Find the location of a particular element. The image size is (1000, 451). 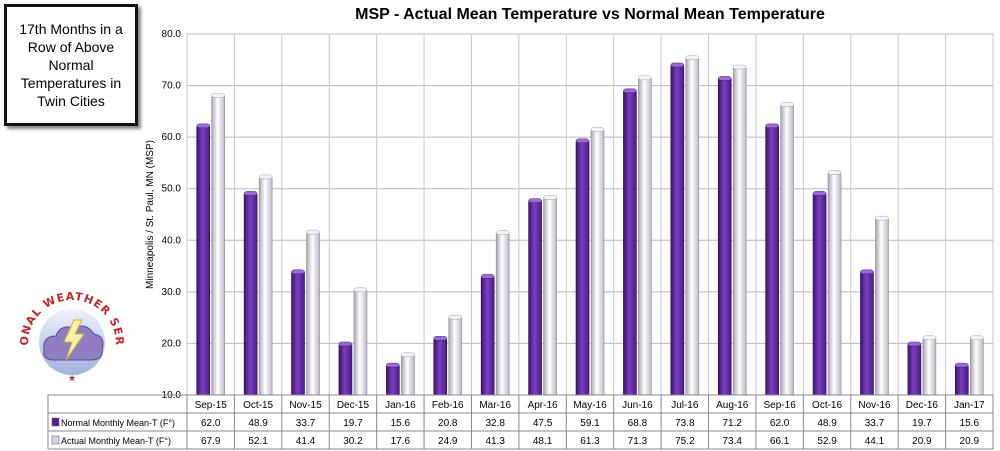

data-label: 67.9 is located at coordinates (211, 441).